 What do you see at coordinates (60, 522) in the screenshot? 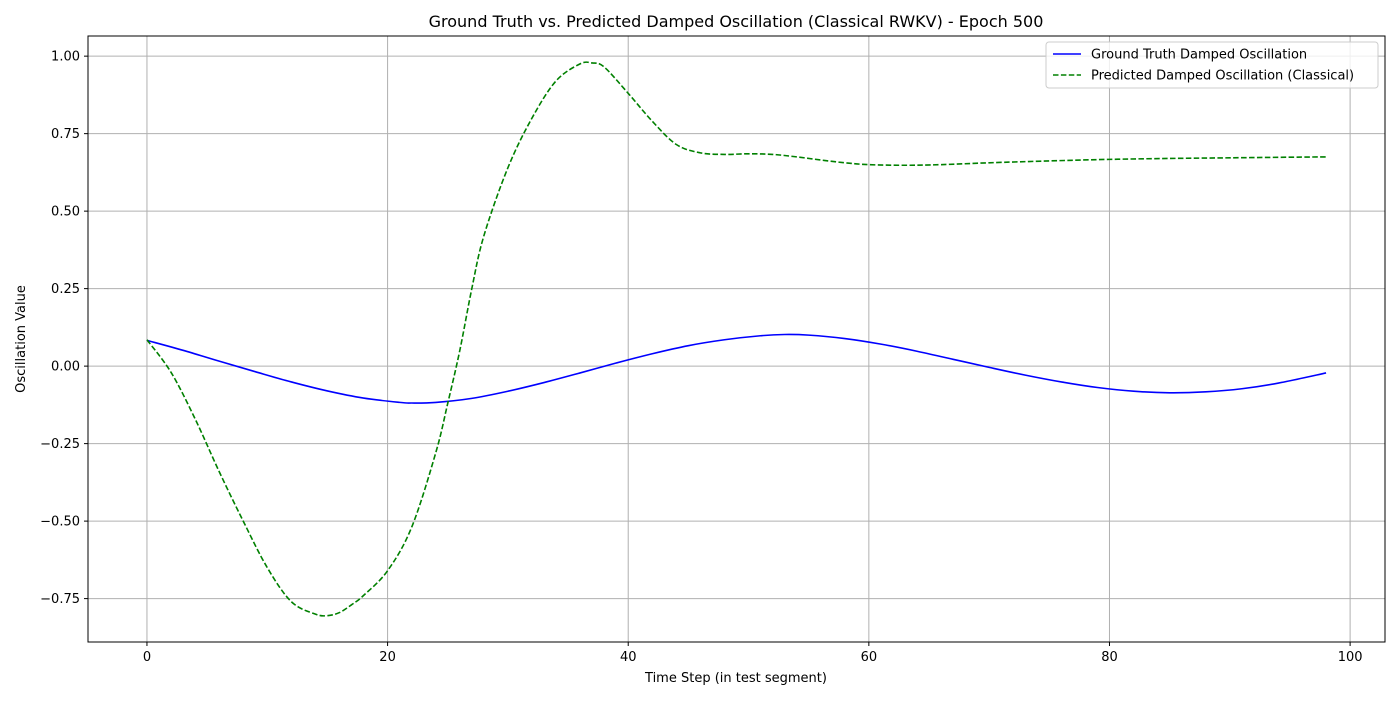
I see `y-tick-label: −0.50` at bounding box center [60, 522].